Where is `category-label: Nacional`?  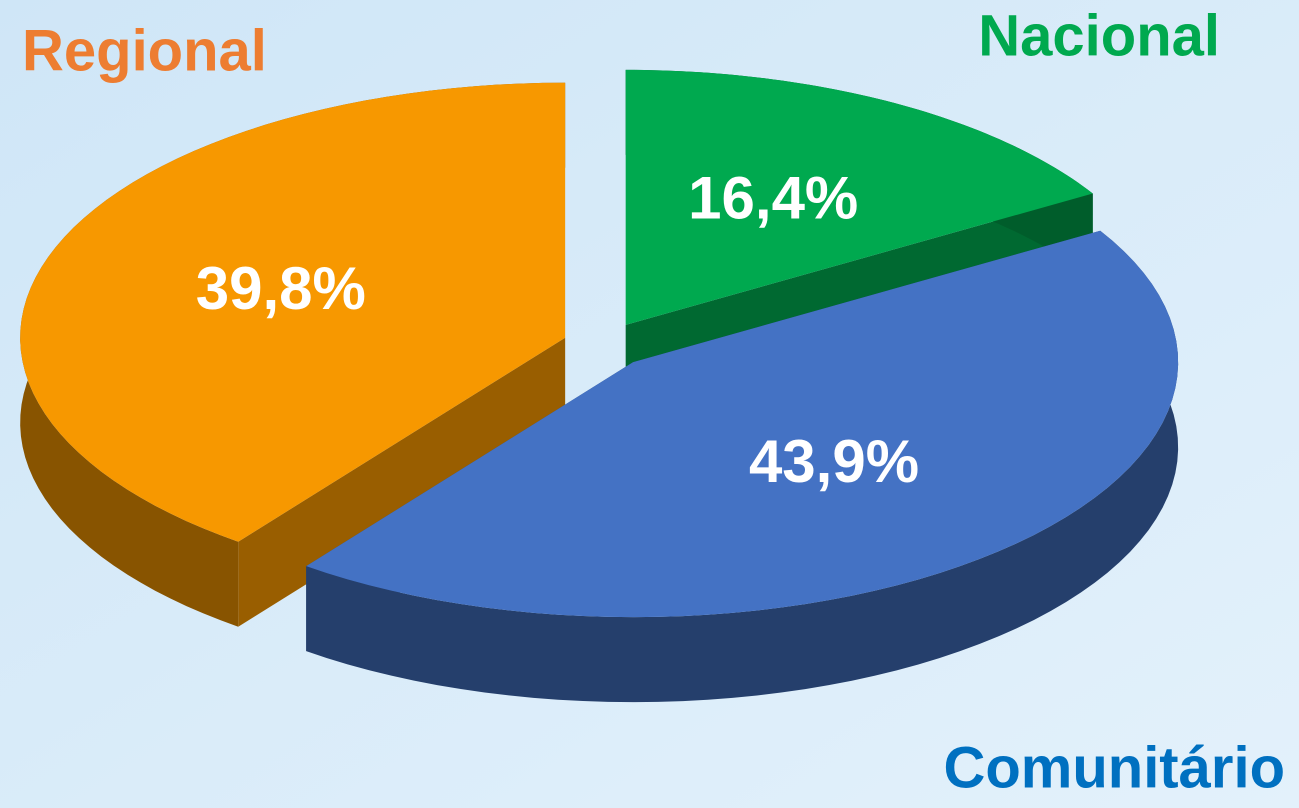
category-label: Nacional is located at coordinates (1099, 35).